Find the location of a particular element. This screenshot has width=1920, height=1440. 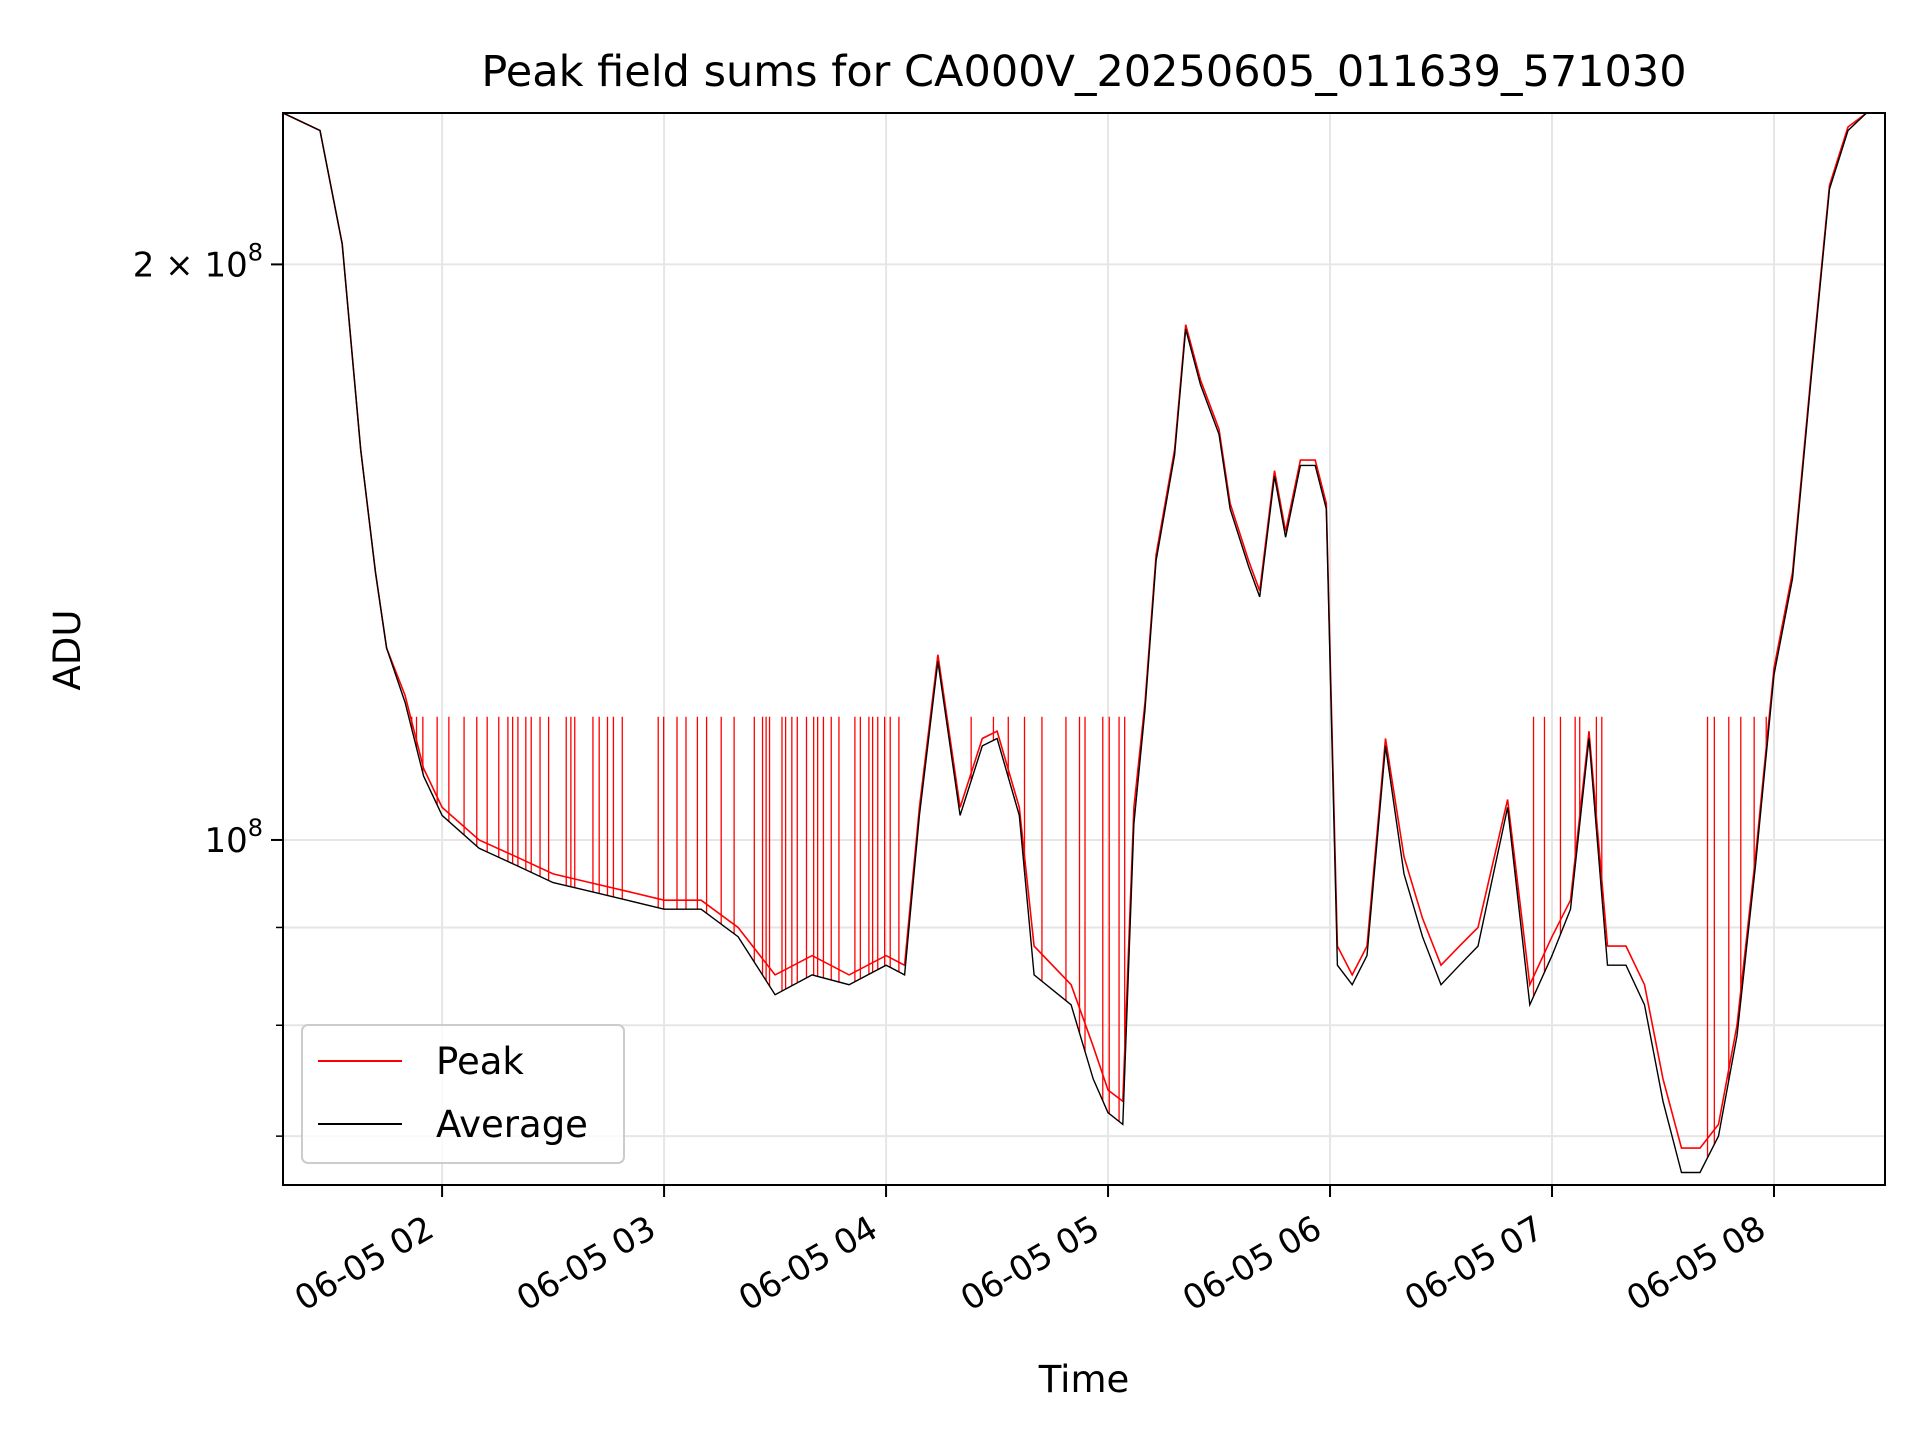

y-tick-label: 108 is located at coordinates (233, 837).